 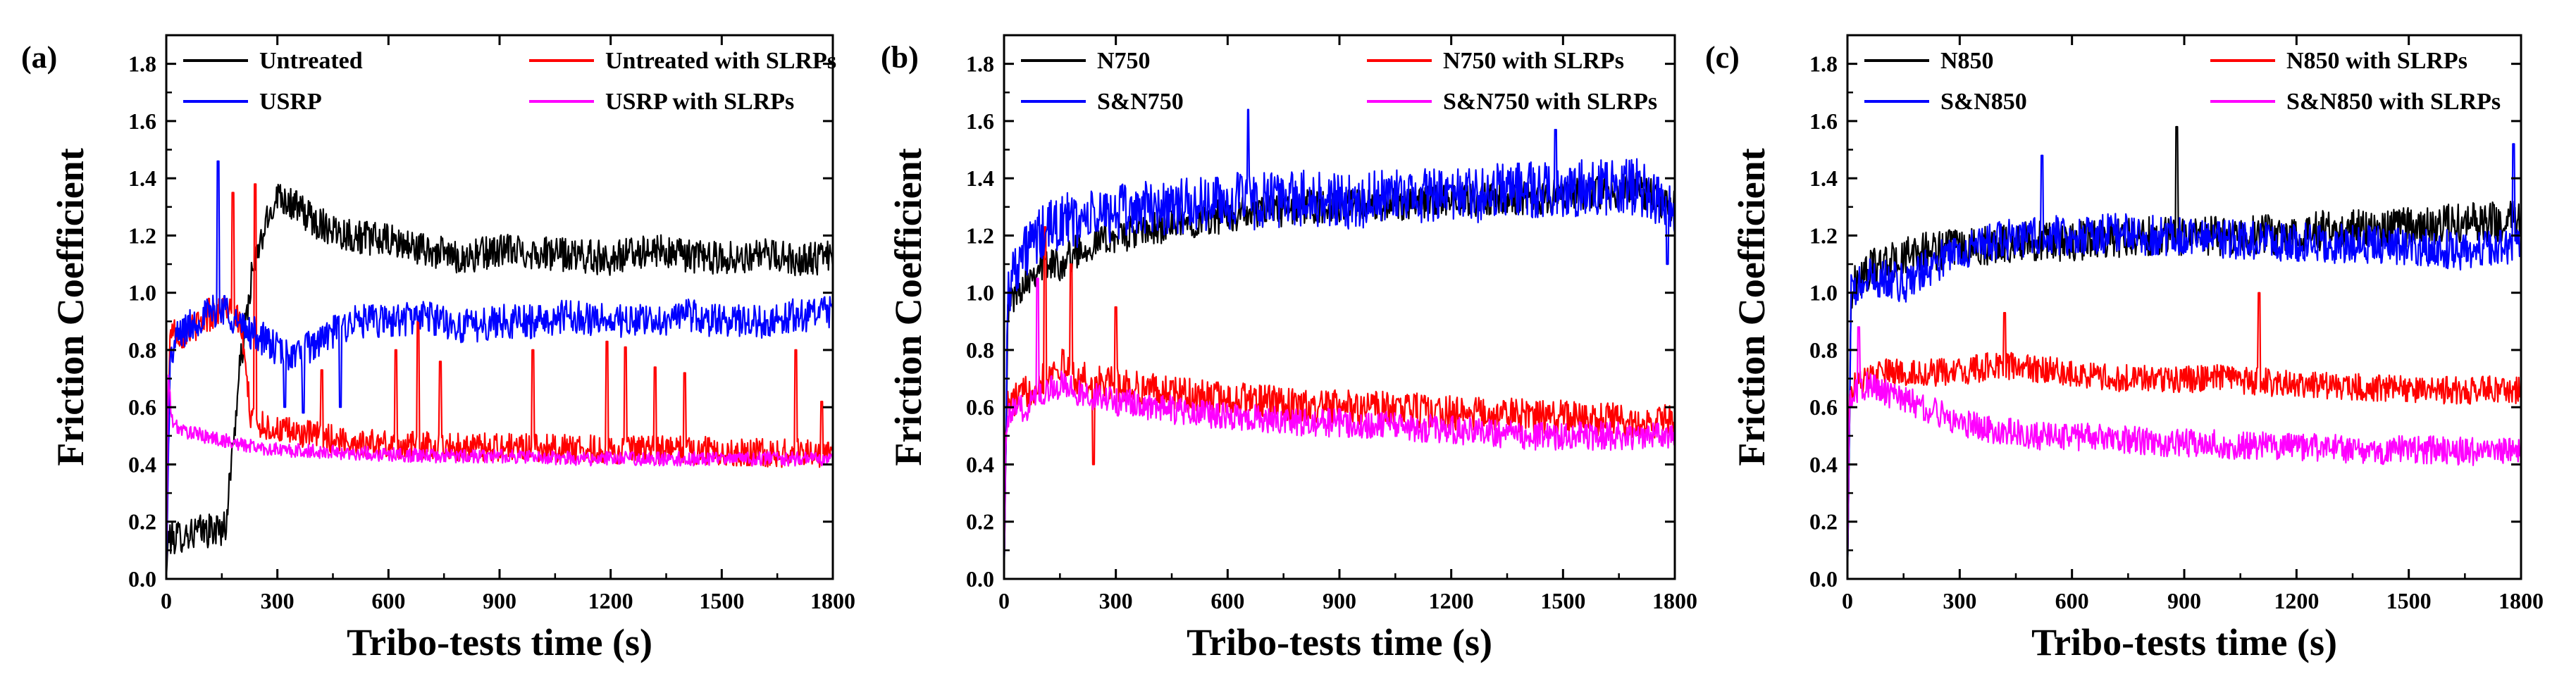 I want to click on legend-entry: S&N750 with SLRPs, so click(x=1550, y=102).